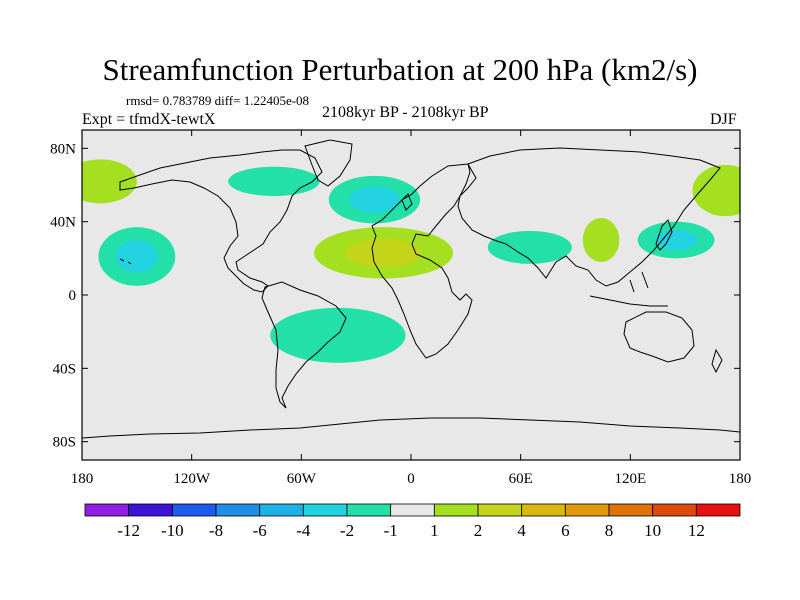 The image size is (800, 600). Describe the element at coordinates (338, 335) in the screenshot. I see `anomaly-10-level--1` at that location.